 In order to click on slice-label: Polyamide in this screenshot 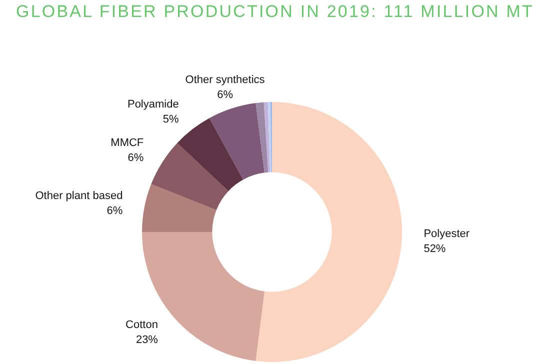, I will do `click(153, 104)`.